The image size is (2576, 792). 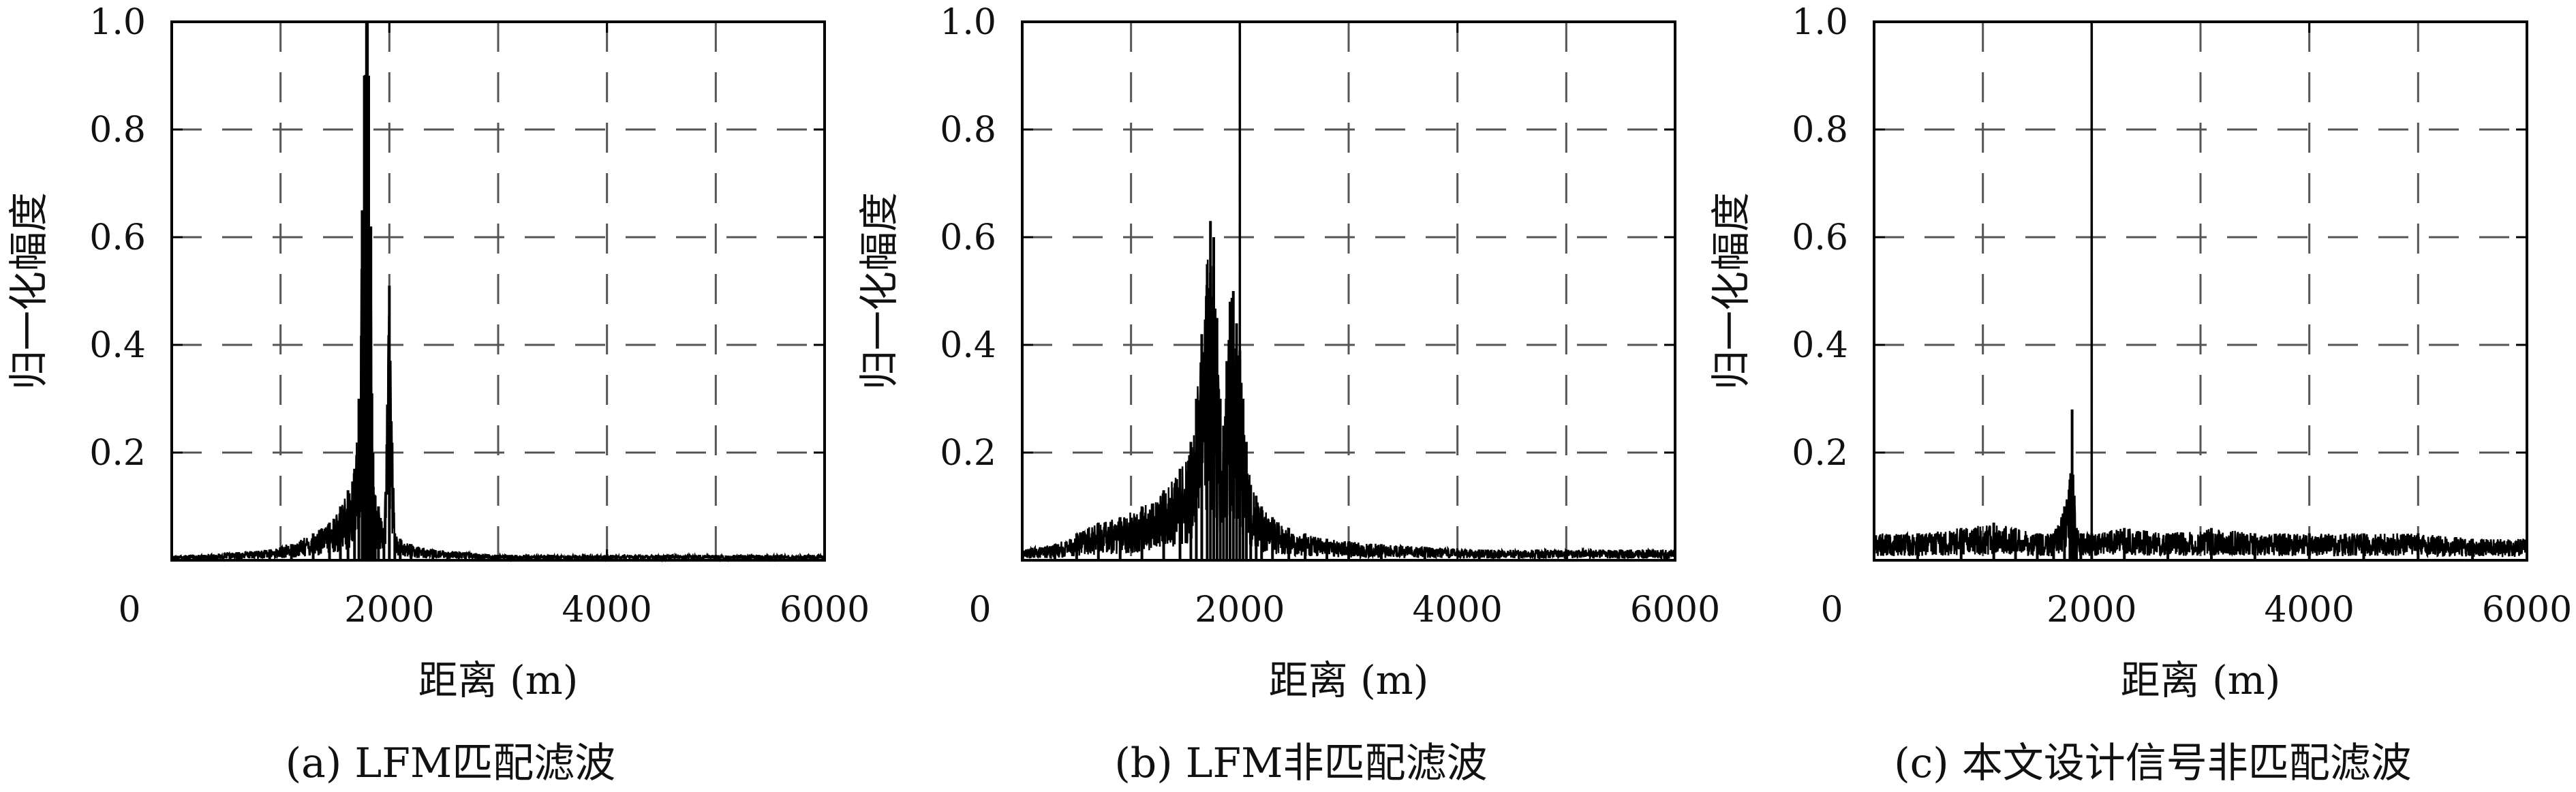 I want to click on panel-caption: (b) LFM非匹配滤波, so click(x=1300, y=763).